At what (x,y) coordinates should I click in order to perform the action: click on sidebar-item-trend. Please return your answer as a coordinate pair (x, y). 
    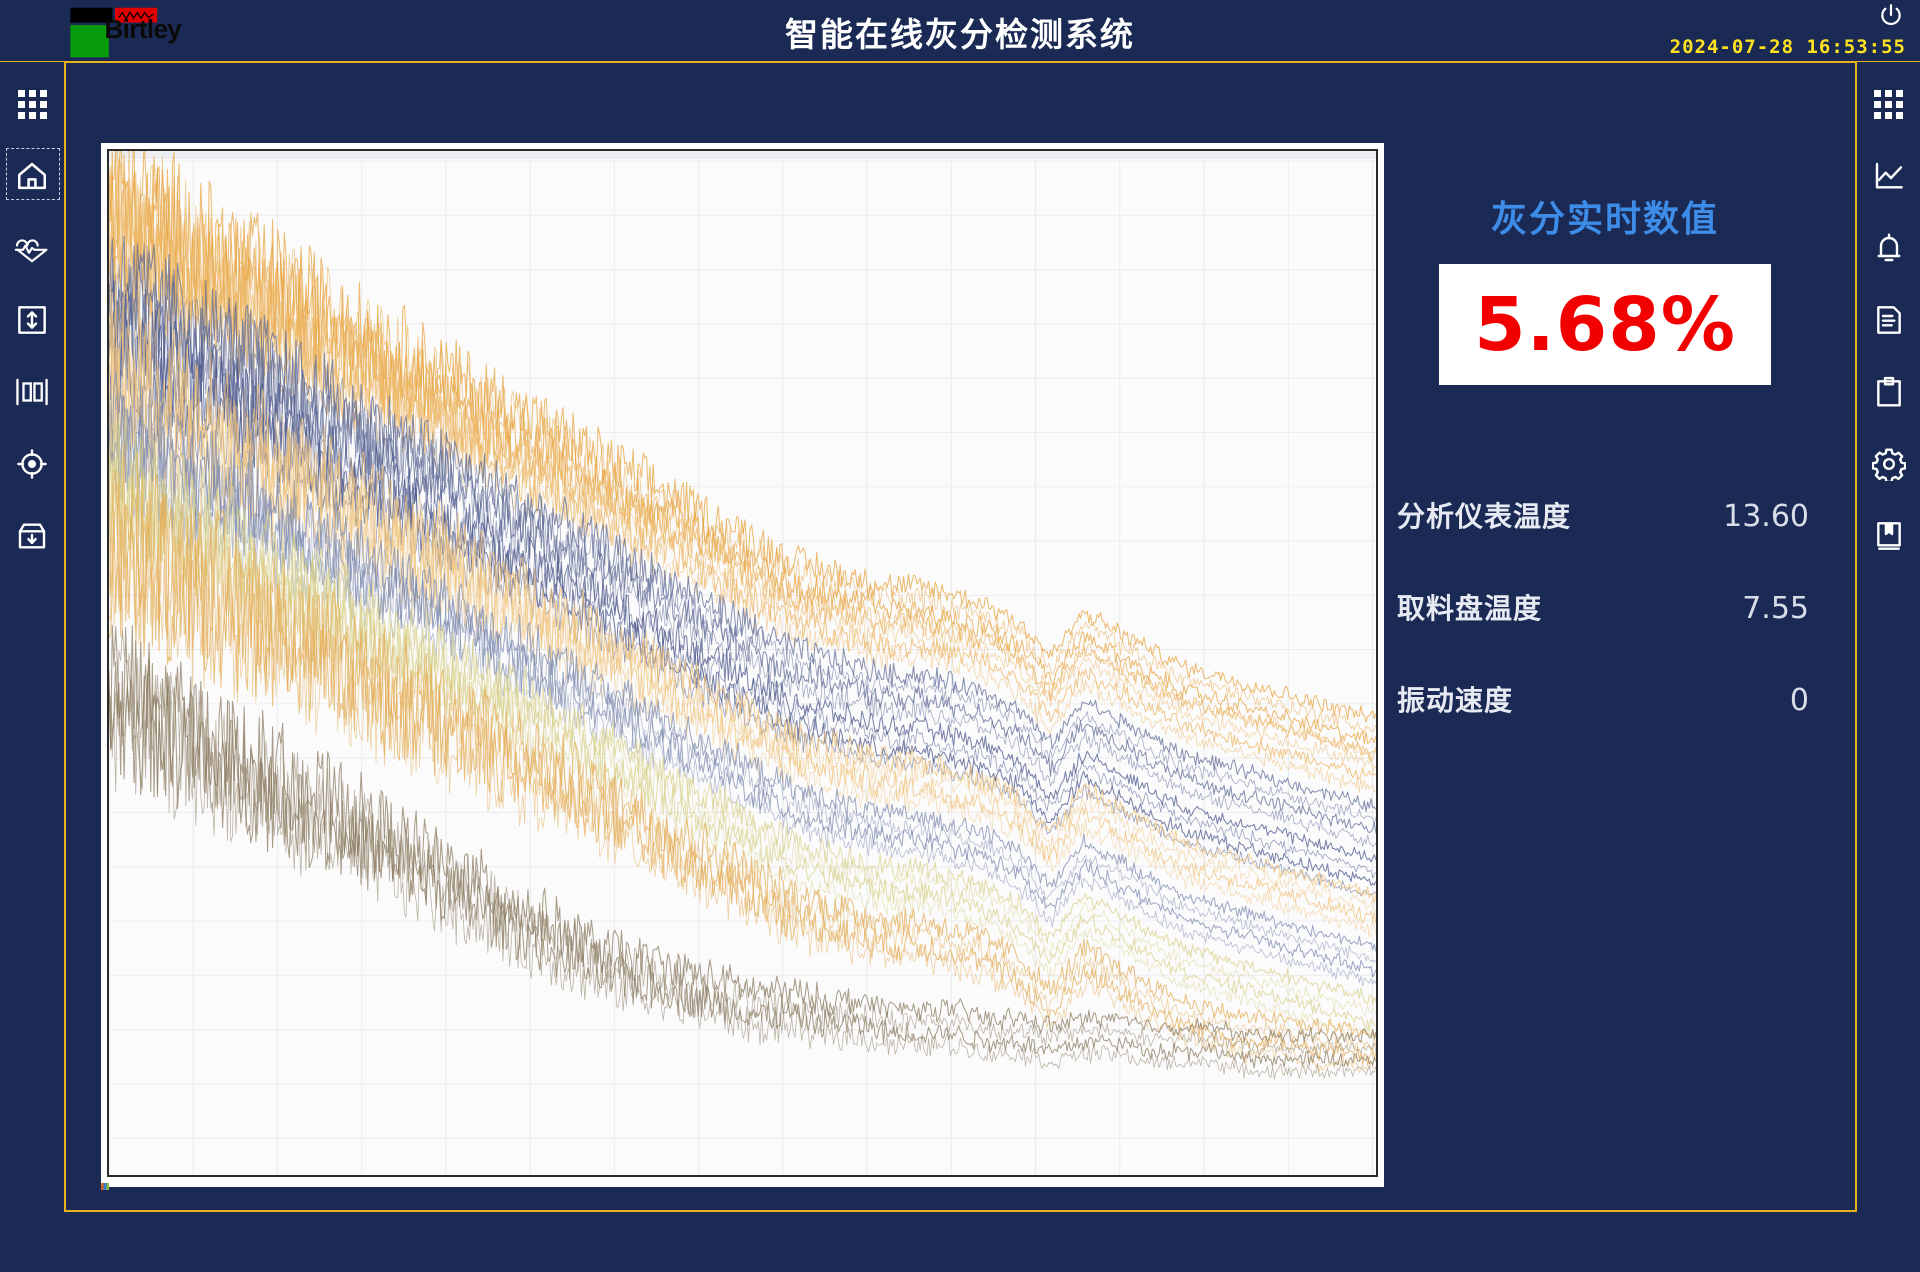
    Looking at the image, I should click on (1889, 176).